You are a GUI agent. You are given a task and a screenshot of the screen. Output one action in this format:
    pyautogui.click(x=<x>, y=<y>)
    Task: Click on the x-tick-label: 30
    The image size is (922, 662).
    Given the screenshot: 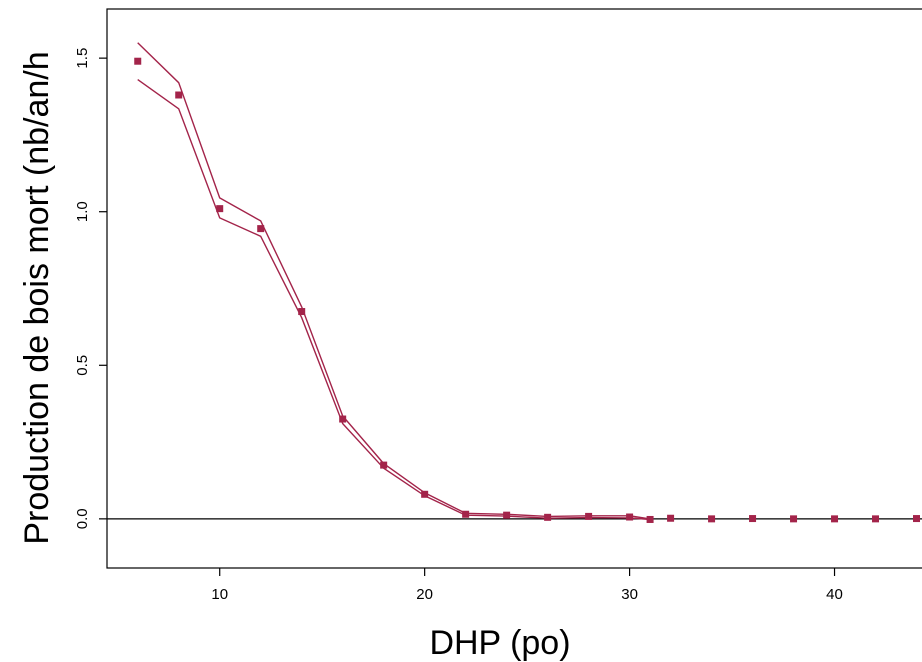 What is the action you would take?
    pyautogui.click(x=629, y=594)
    